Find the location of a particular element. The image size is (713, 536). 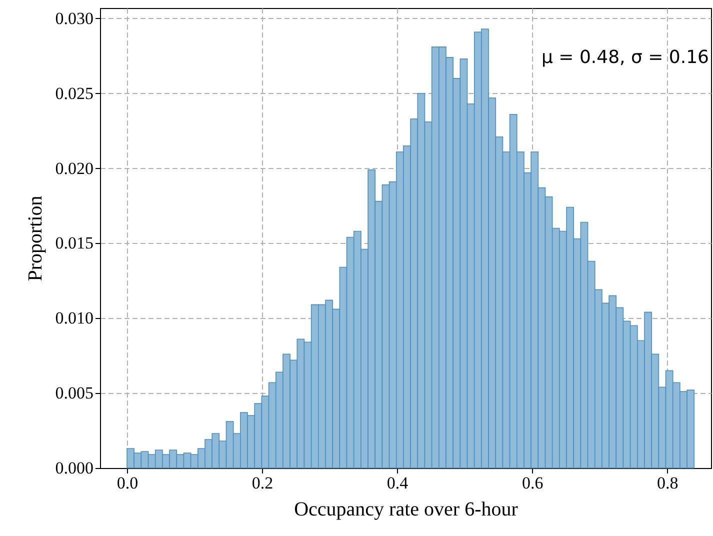

x-tick-label: 0.4 is located at coordinates (397, 483).